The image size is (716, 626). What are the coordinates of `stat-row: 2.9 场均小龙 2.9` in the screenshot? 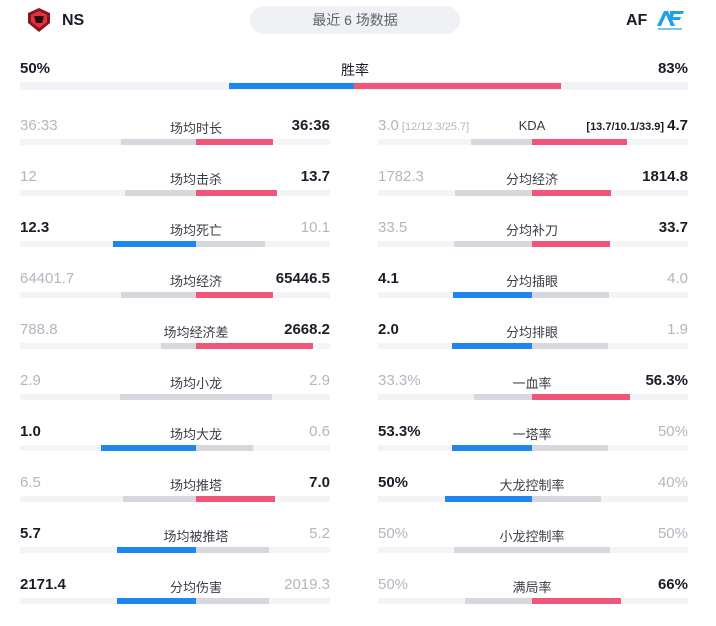 It's located at (175, 397).